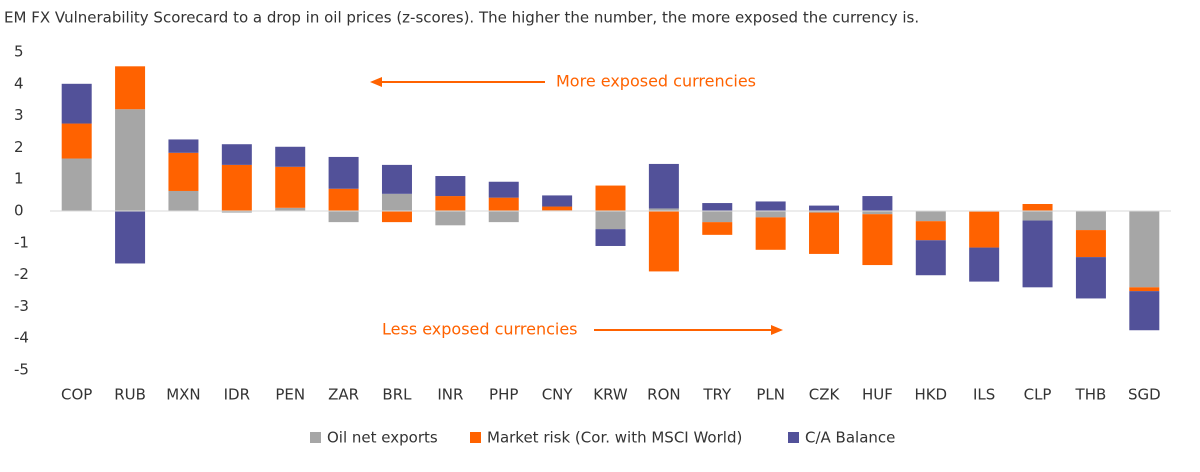 The image size is (1200, 472). What do you see at coordinates (610, 395) in the screenshot?
I see `x-tick-label: KRW` at bounding box center [610, 395].